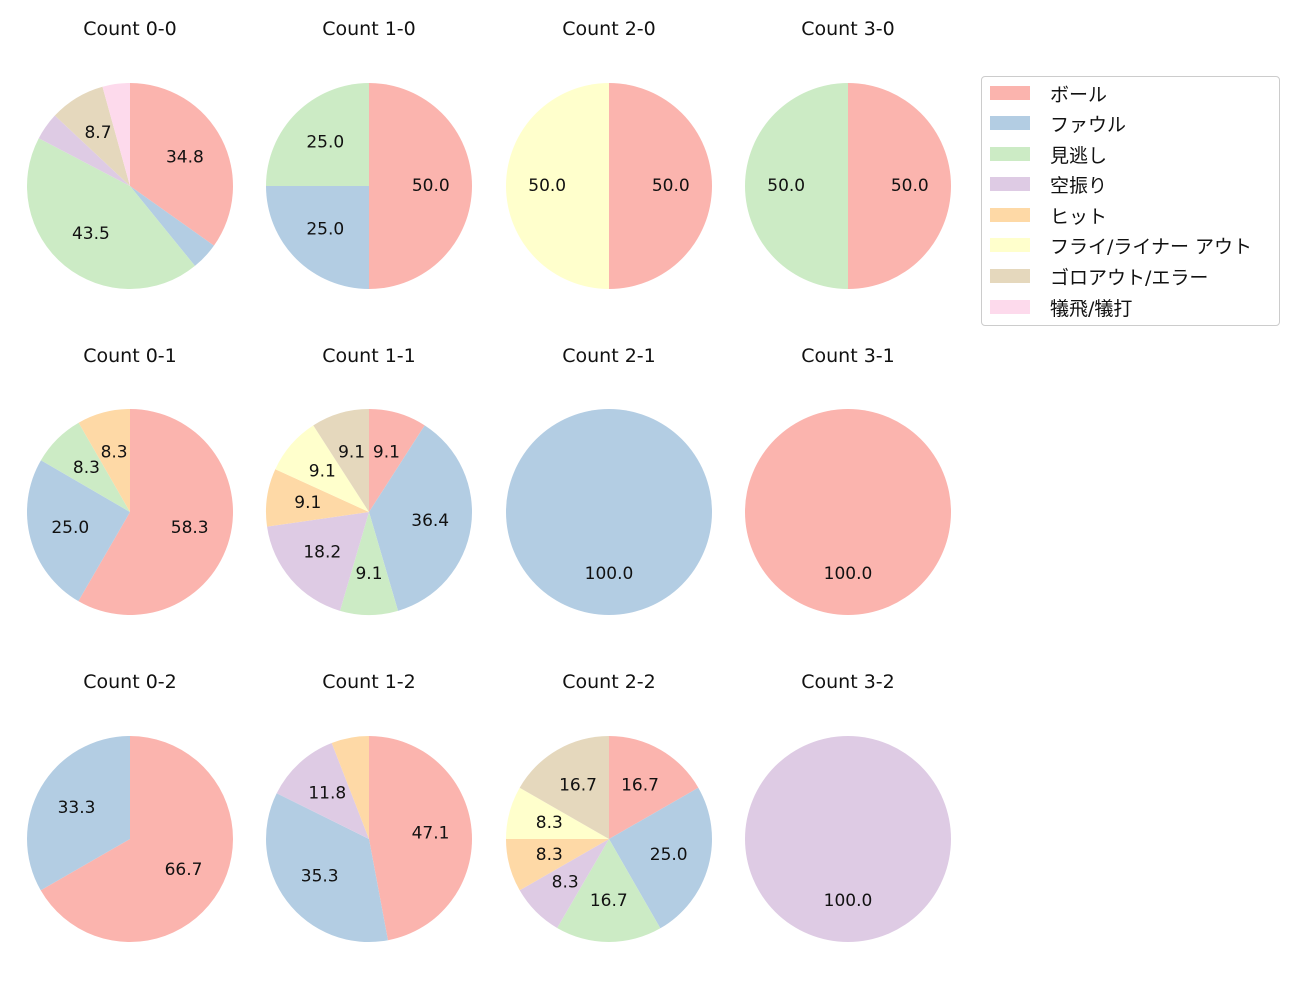 This screenshot has height=1000, width=1300. What do you see at coordinates (1048, 215) in the screenshot?
I see `legend-item: ヒット` at bounding box center [1048, 215].